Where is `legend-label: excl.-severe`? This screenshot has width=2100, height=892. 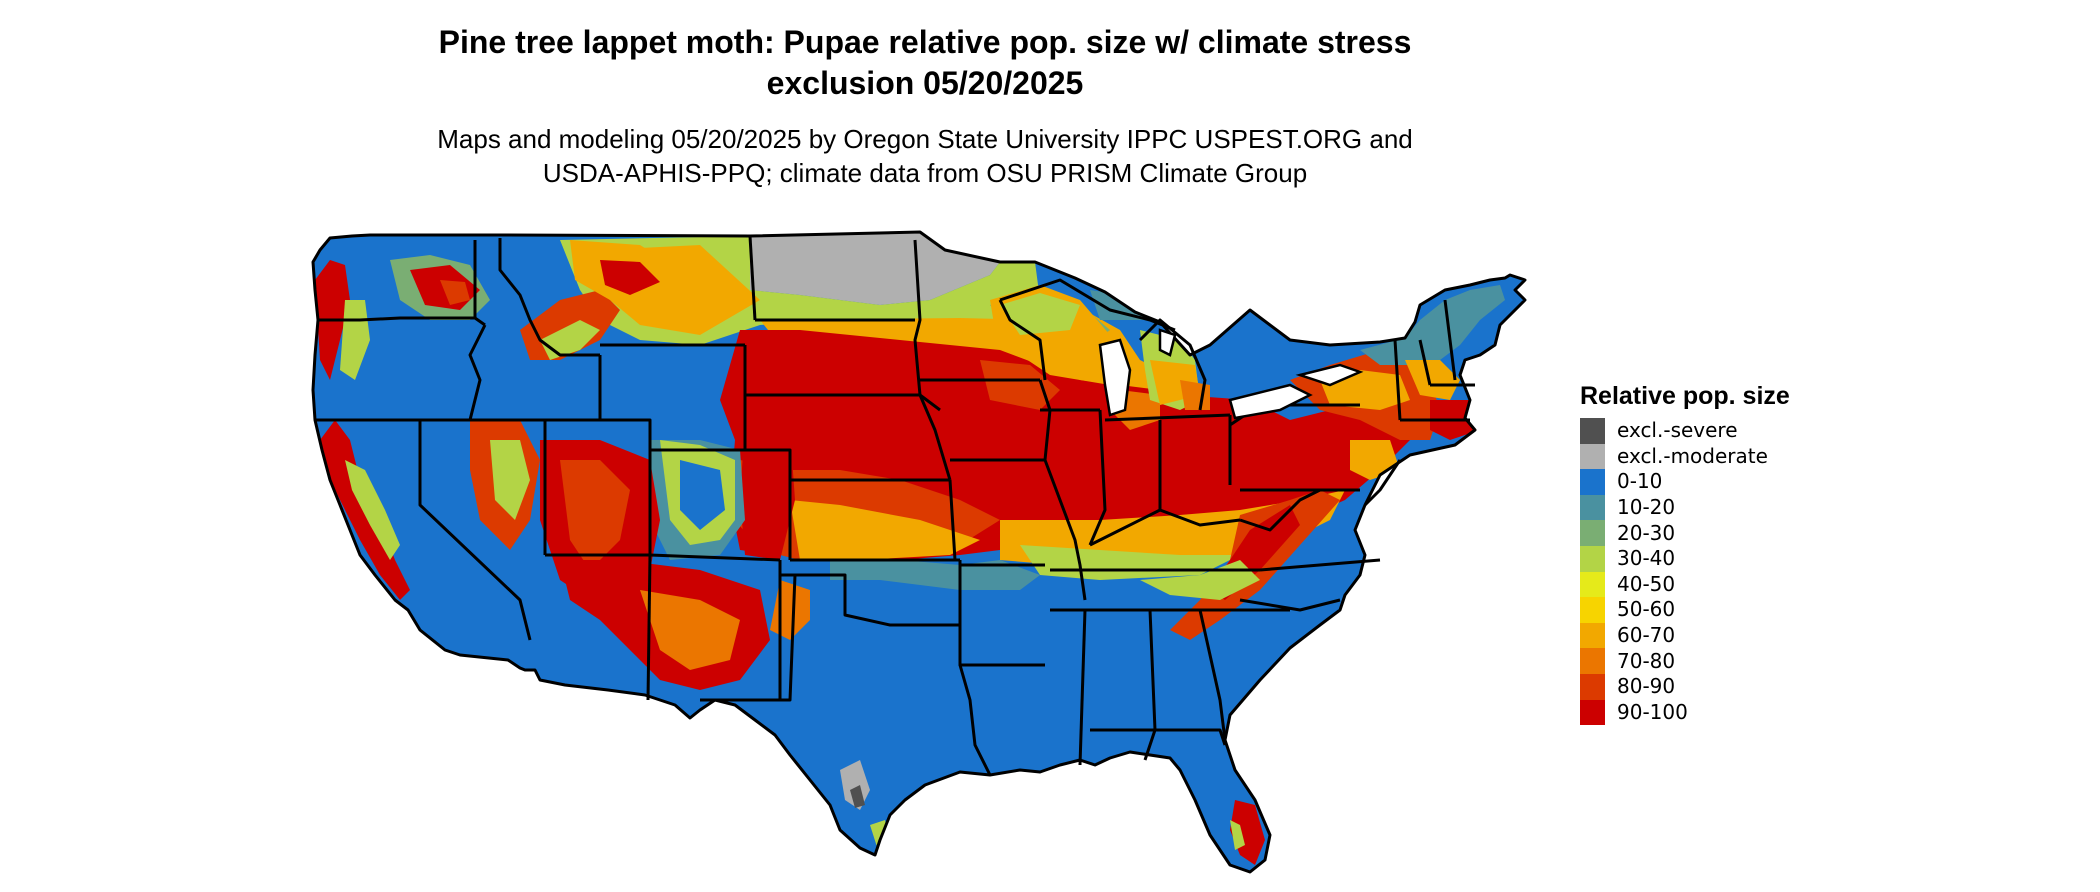
legend-label: excl.-severe is located at coordinates (1677, 430).